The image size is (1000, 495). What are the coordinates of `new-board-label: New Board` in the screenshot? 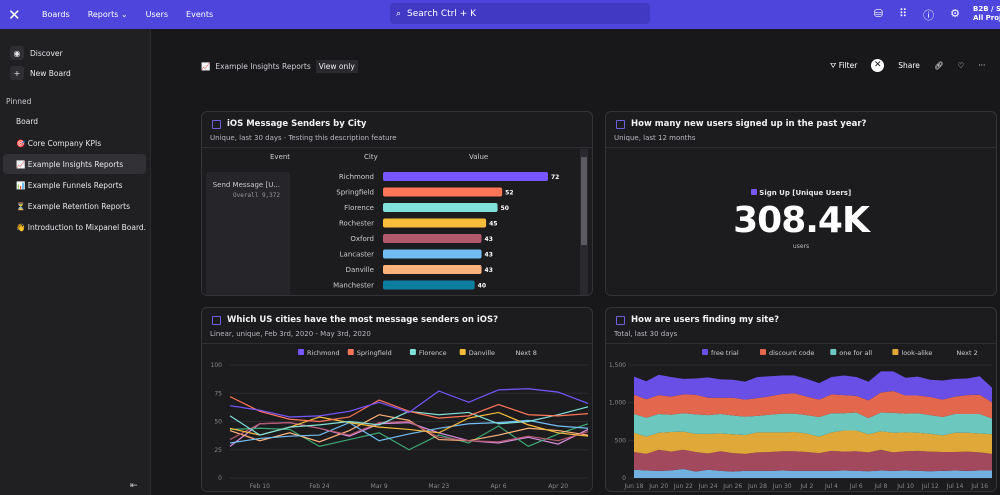 It's located at (50, 73).